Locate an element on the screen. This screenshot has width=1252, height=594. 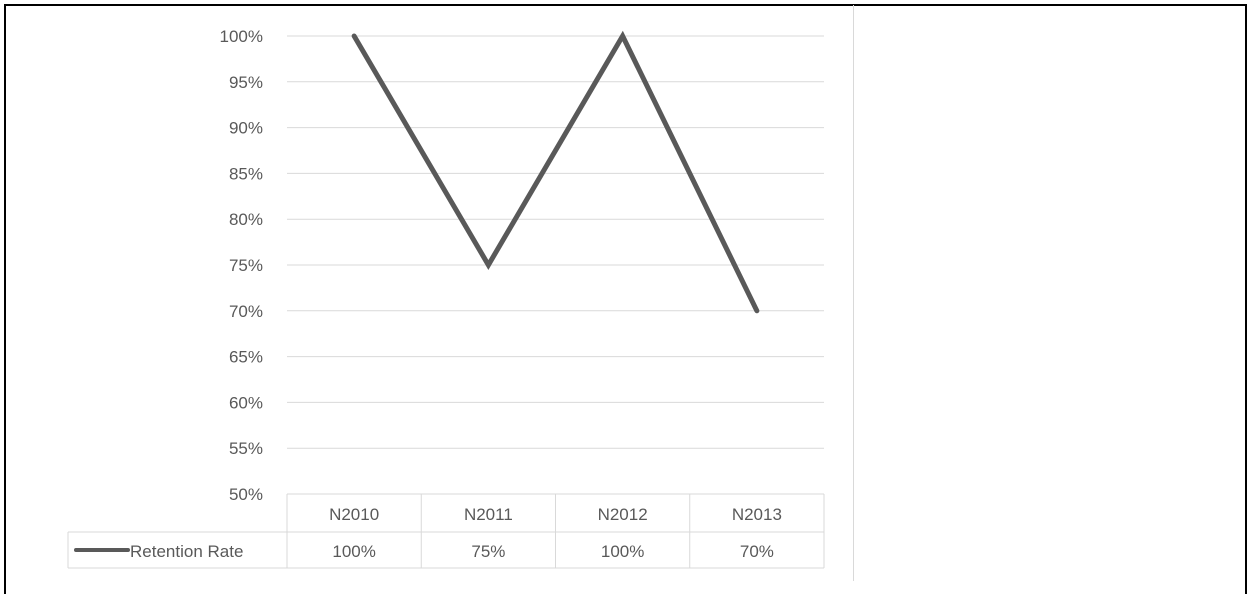
chart-area-border is located at coordinates (853, 293).